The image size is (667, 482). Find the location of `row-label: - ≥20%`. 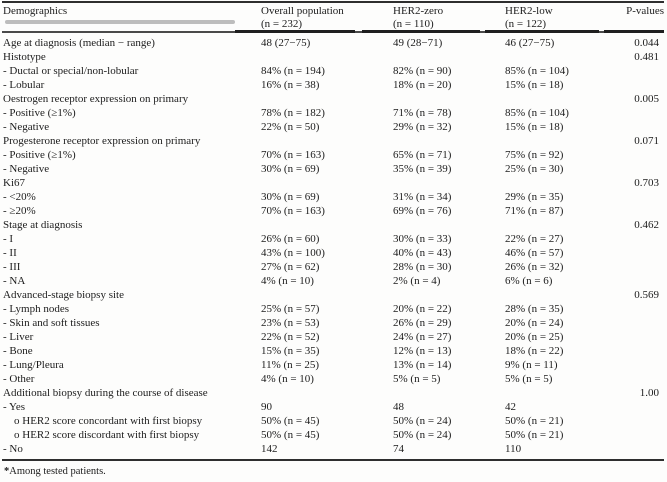

row-label: - ≥20% is located at coordinates (19, 211).